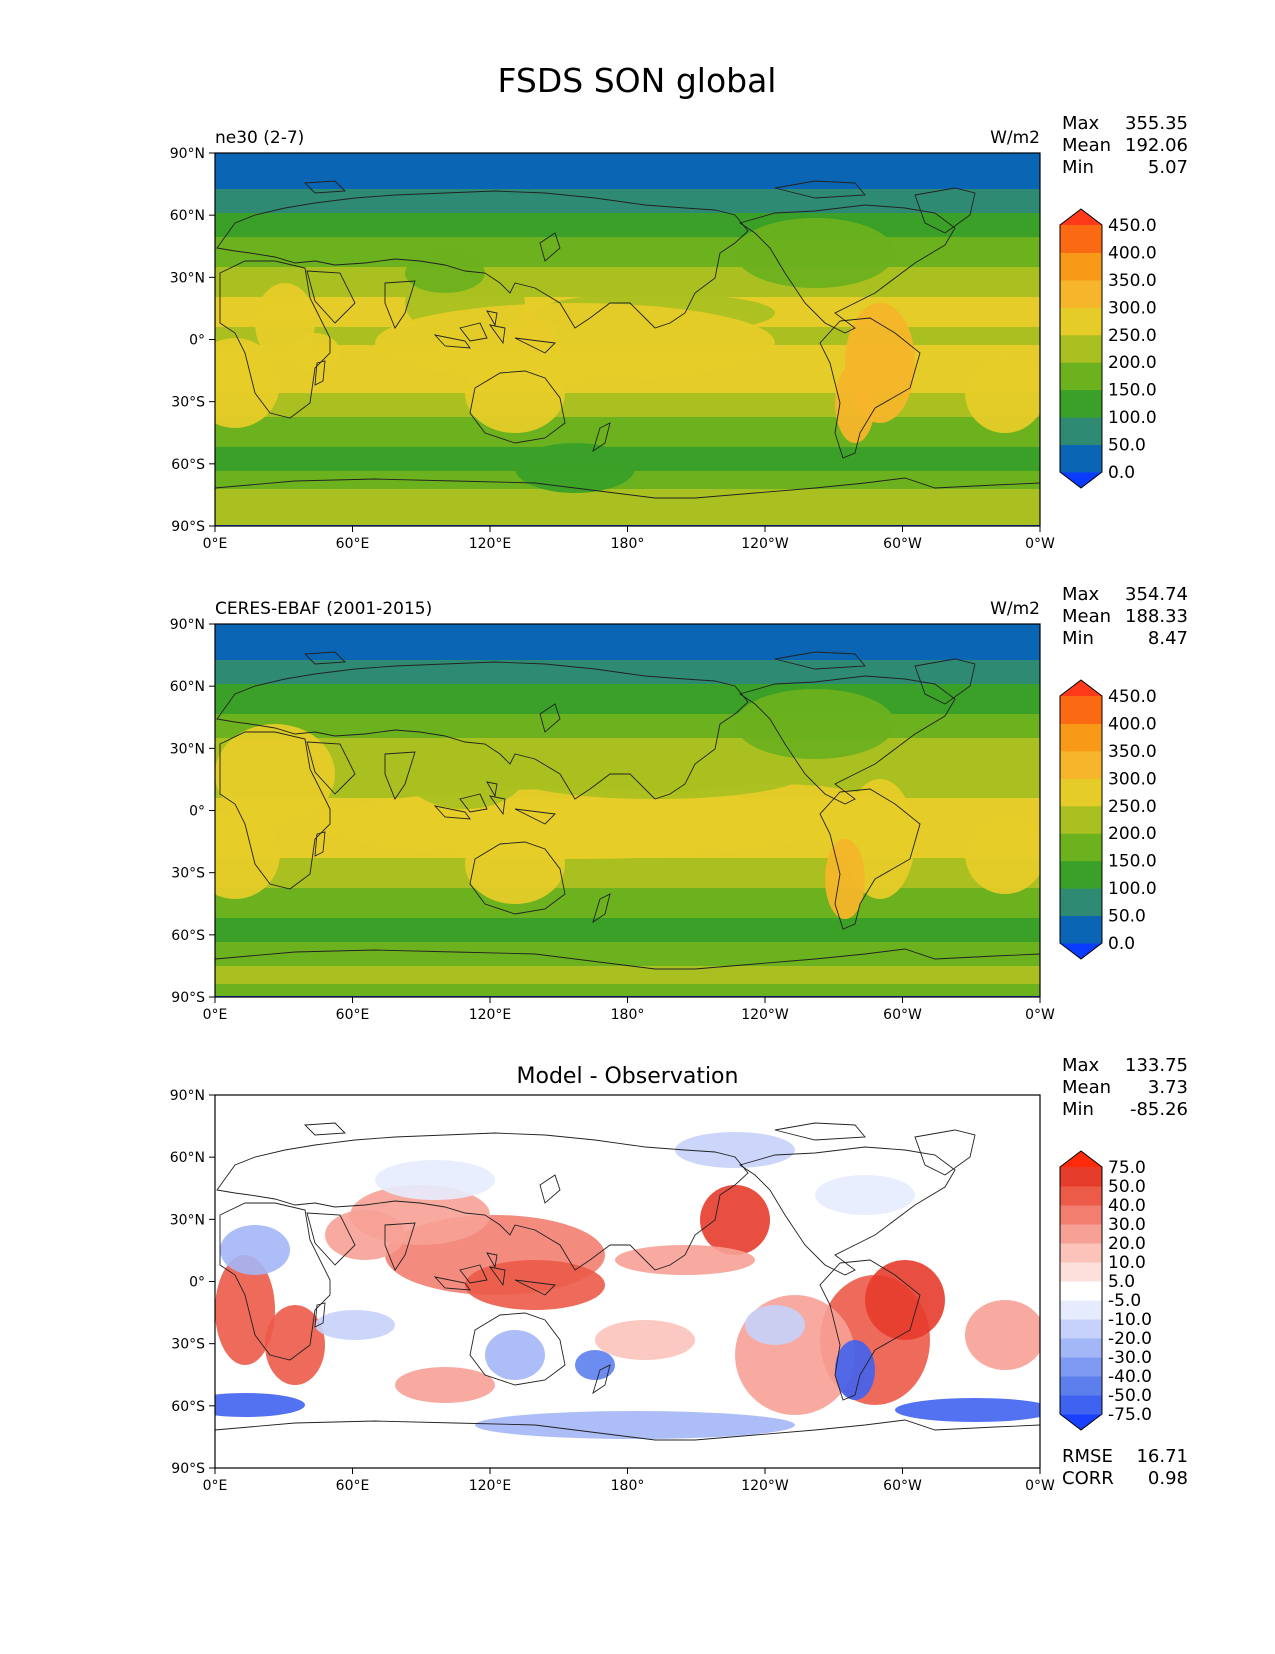 Image resolution: width=1275 pixels, height=1654 pixels. I want to click on stat-value: 133.75, so click(1156, 1065).